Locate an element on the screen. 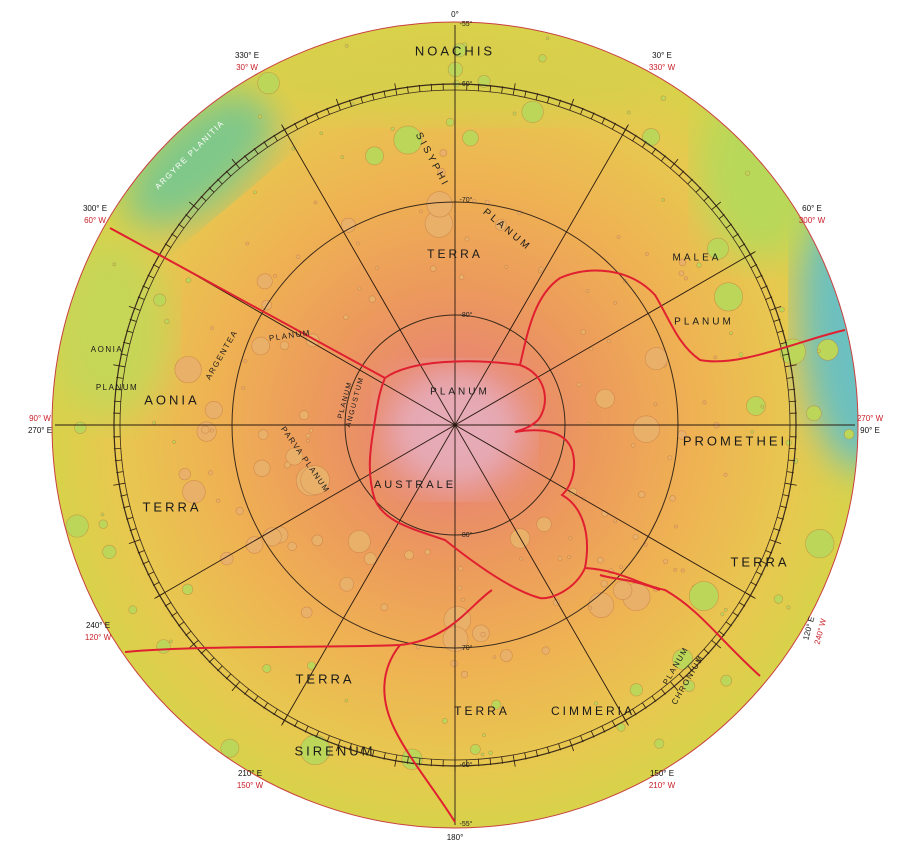 The height and width of the screenshot is (847, 907). region-label: NOACHIS is located at coordinates (455, 50).